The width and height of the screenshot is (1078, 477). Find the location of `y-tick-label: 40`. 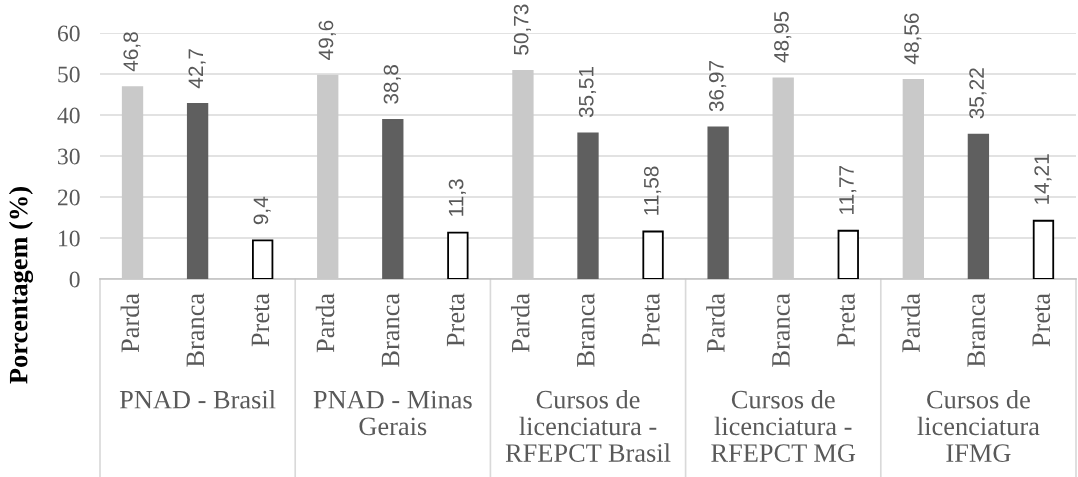

y-tick-label: 40 is located at coordinates (68, 115).